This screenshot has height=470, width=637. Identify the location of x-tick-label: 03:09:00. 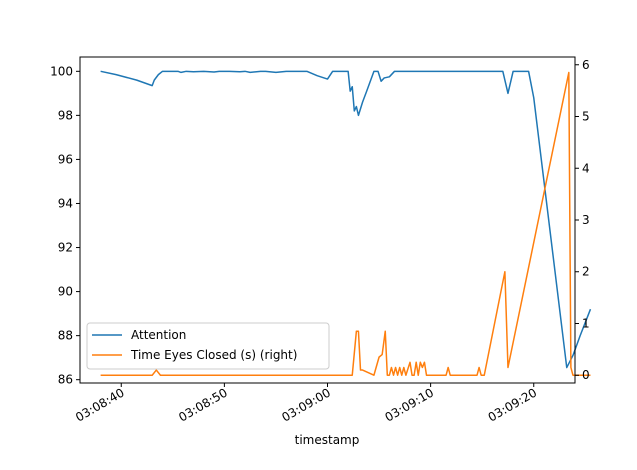
(306, 404).